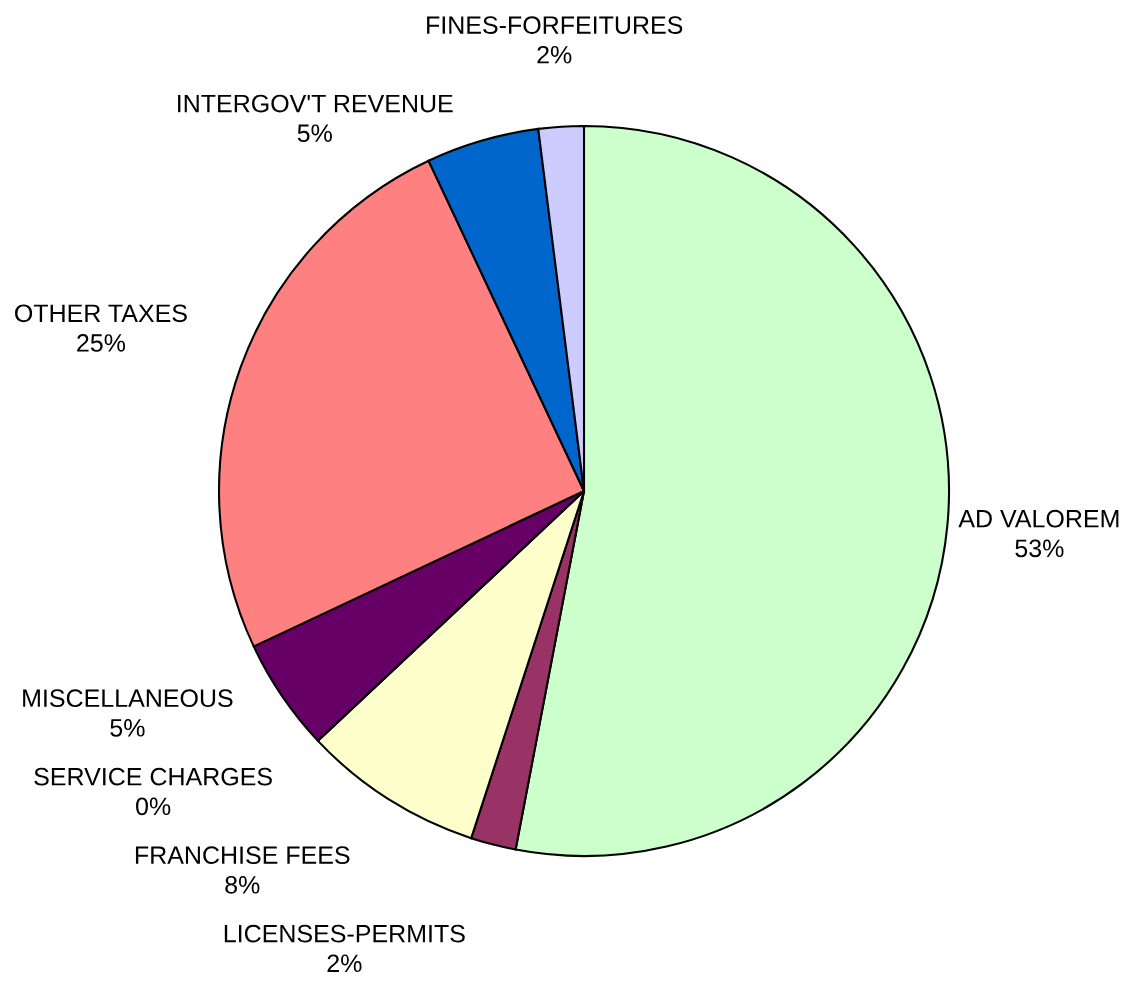 This screenshot has width=1144, height=992. Describe the element at coordinates (128, 698) in the screenshot. I see `slice-label: MISCELLANEOUS` at that location.